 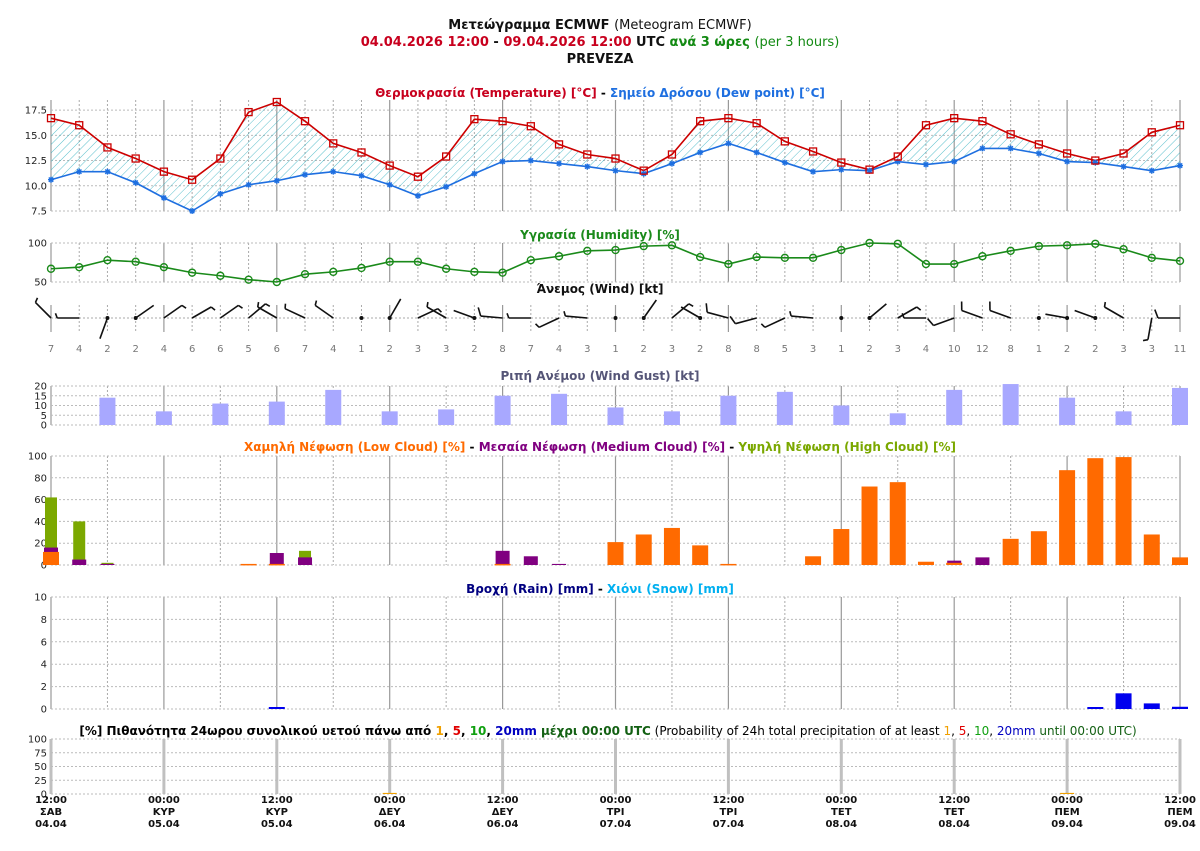 What do you see at coordinates (516, 731) in the screenshot?
I see `threshold-20: 20mm` at bounding box center [516, 731].